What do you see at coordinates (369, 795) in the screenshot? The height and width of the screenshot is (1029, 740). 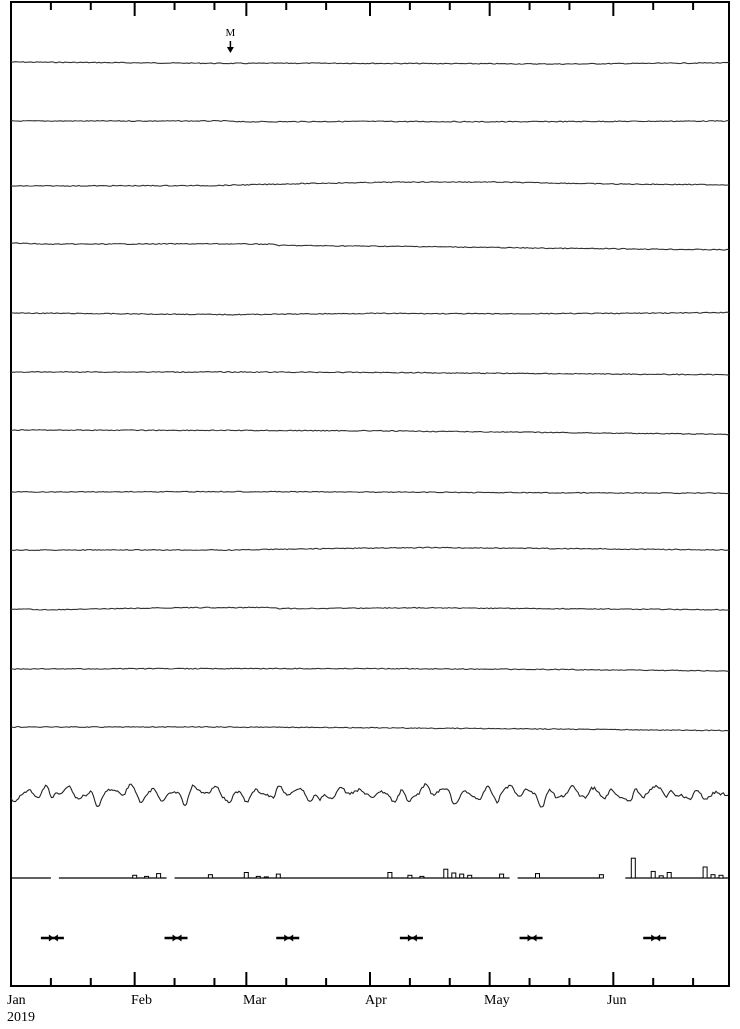 I see `oscillating-trace` at bounding box center [369, 795].